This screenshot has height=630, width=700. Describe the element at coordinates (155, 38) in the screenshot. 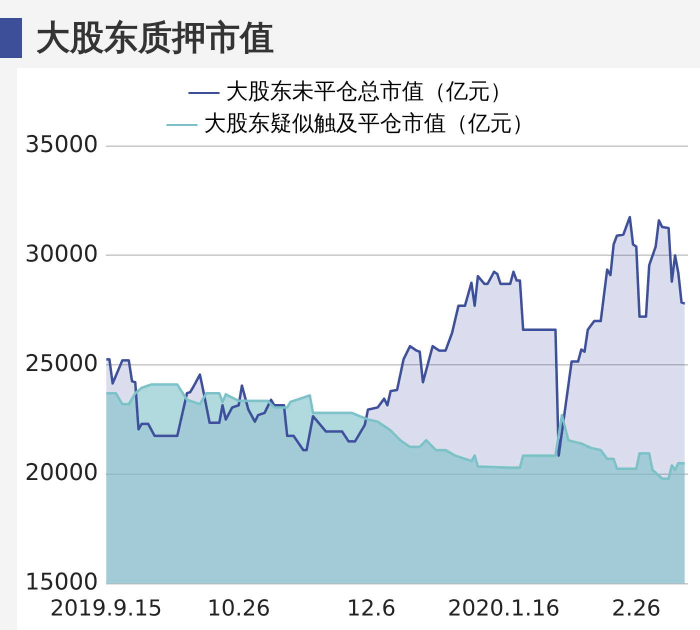

I see `chart-title: 大股东质押市值` at that location.